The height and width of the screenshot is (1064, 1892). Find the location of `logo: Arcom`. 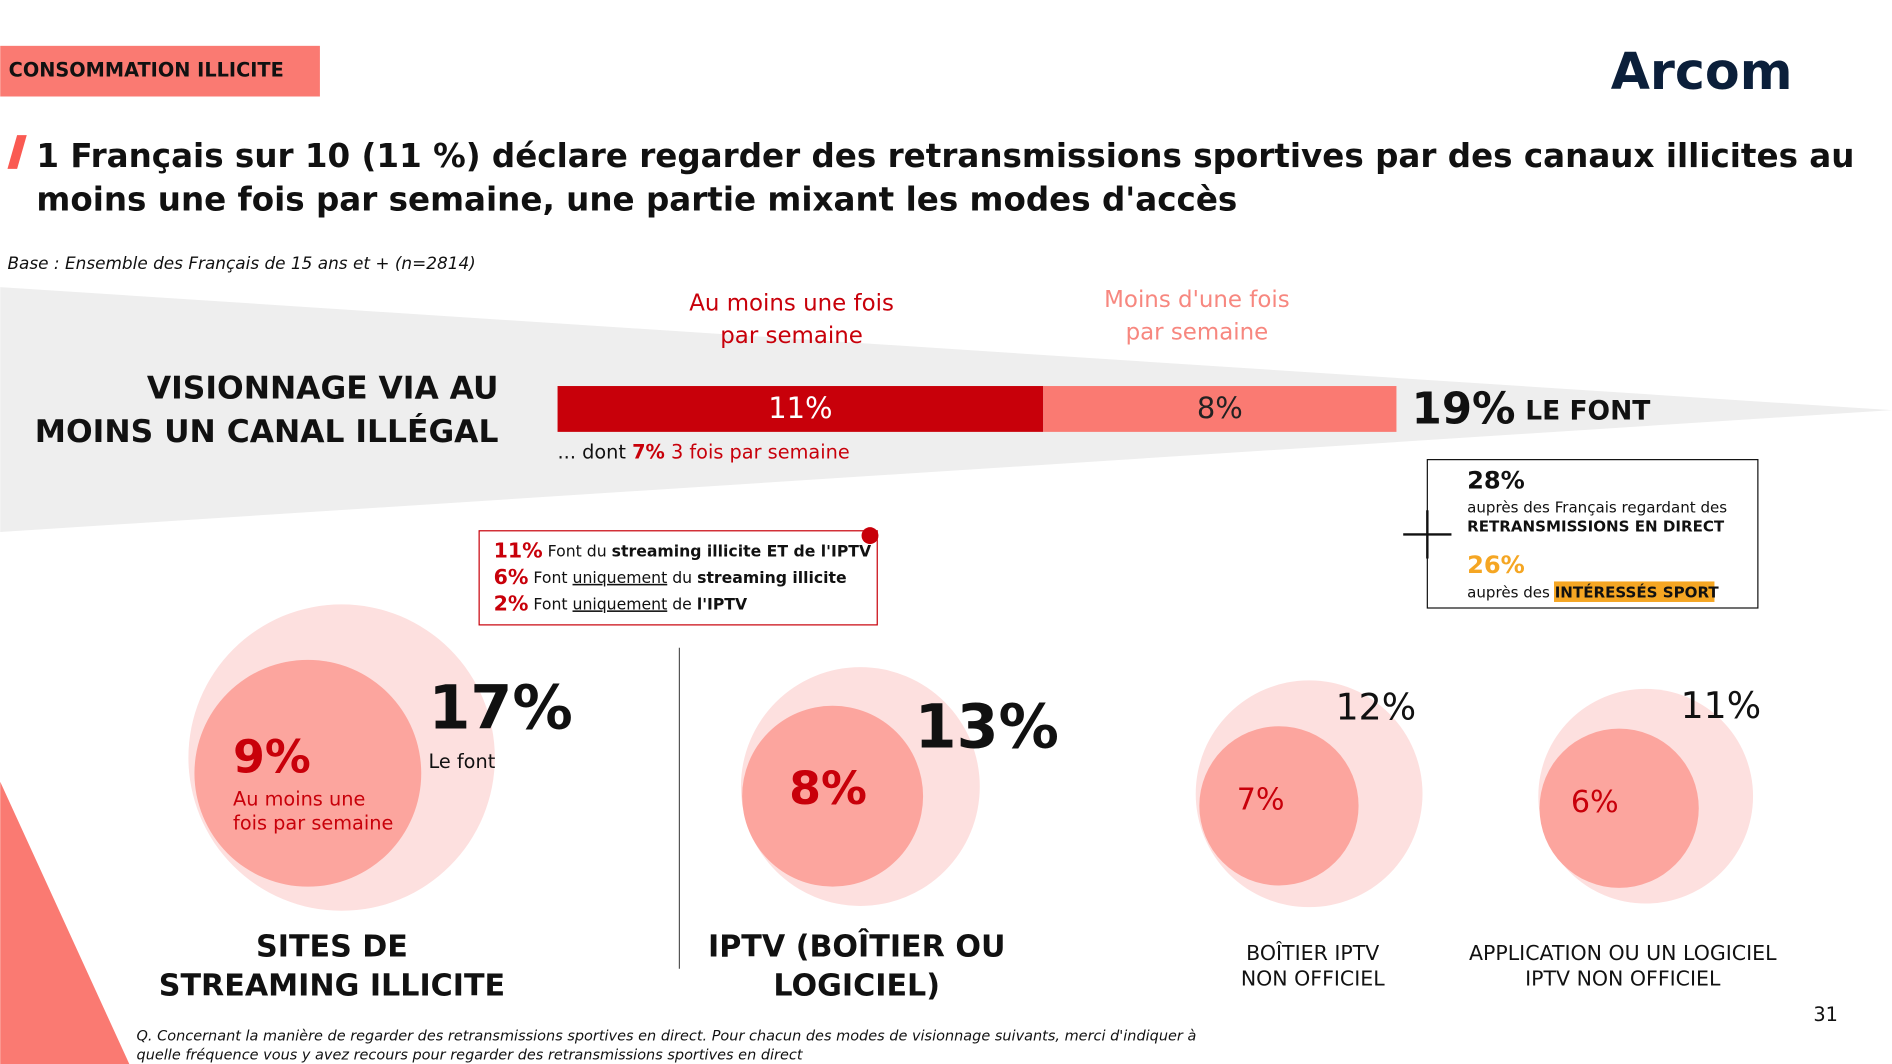

logo: Arcom is located at coordinates (1702, 71).